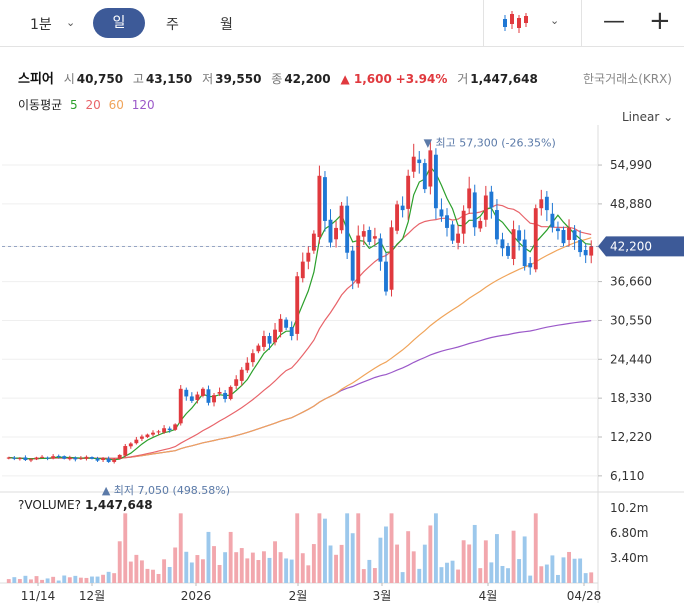 This screenshot has height=612, width=684. Describe the element at coordinates (166, 490) in the screenshot. I see `min-annotation: ▲ 최저 7,050 (498.58%)` at that location.